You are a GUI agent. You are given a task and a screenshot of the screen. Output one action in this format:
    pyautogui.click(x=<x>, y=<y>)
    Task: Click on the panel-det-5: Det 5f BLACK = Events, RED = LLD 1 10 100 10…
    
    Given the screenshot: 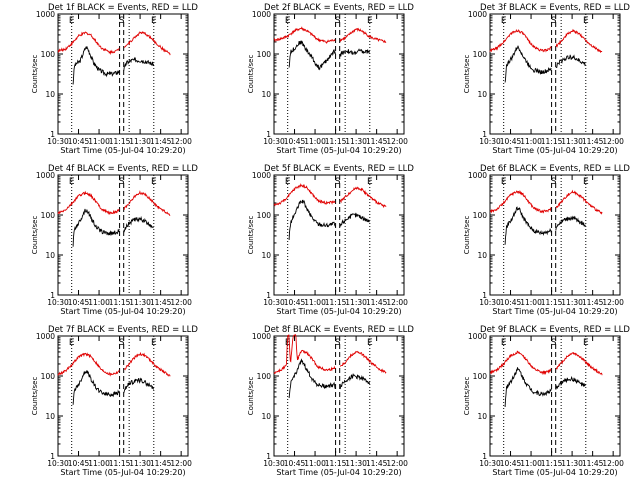 What is the action you would take?
    pyautogui.click(x=330, y=240)
    